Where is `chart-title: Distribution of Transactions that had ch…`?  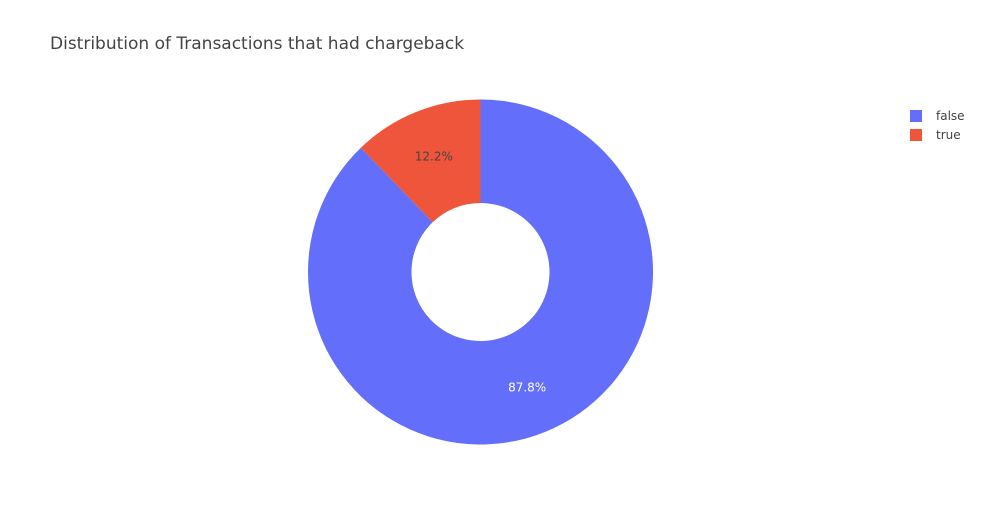
chart-title: Distribution of Transactions that had ch… is located at coordinates (257, 44).